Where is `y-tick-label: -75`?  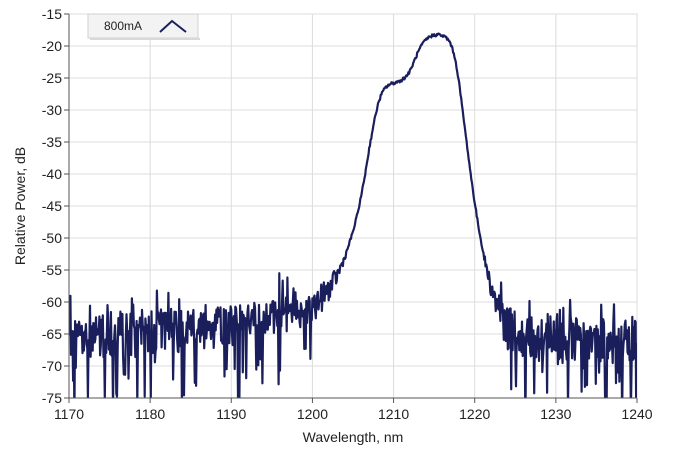 y-tick-label: -75 is located at coordinates (52, 398).